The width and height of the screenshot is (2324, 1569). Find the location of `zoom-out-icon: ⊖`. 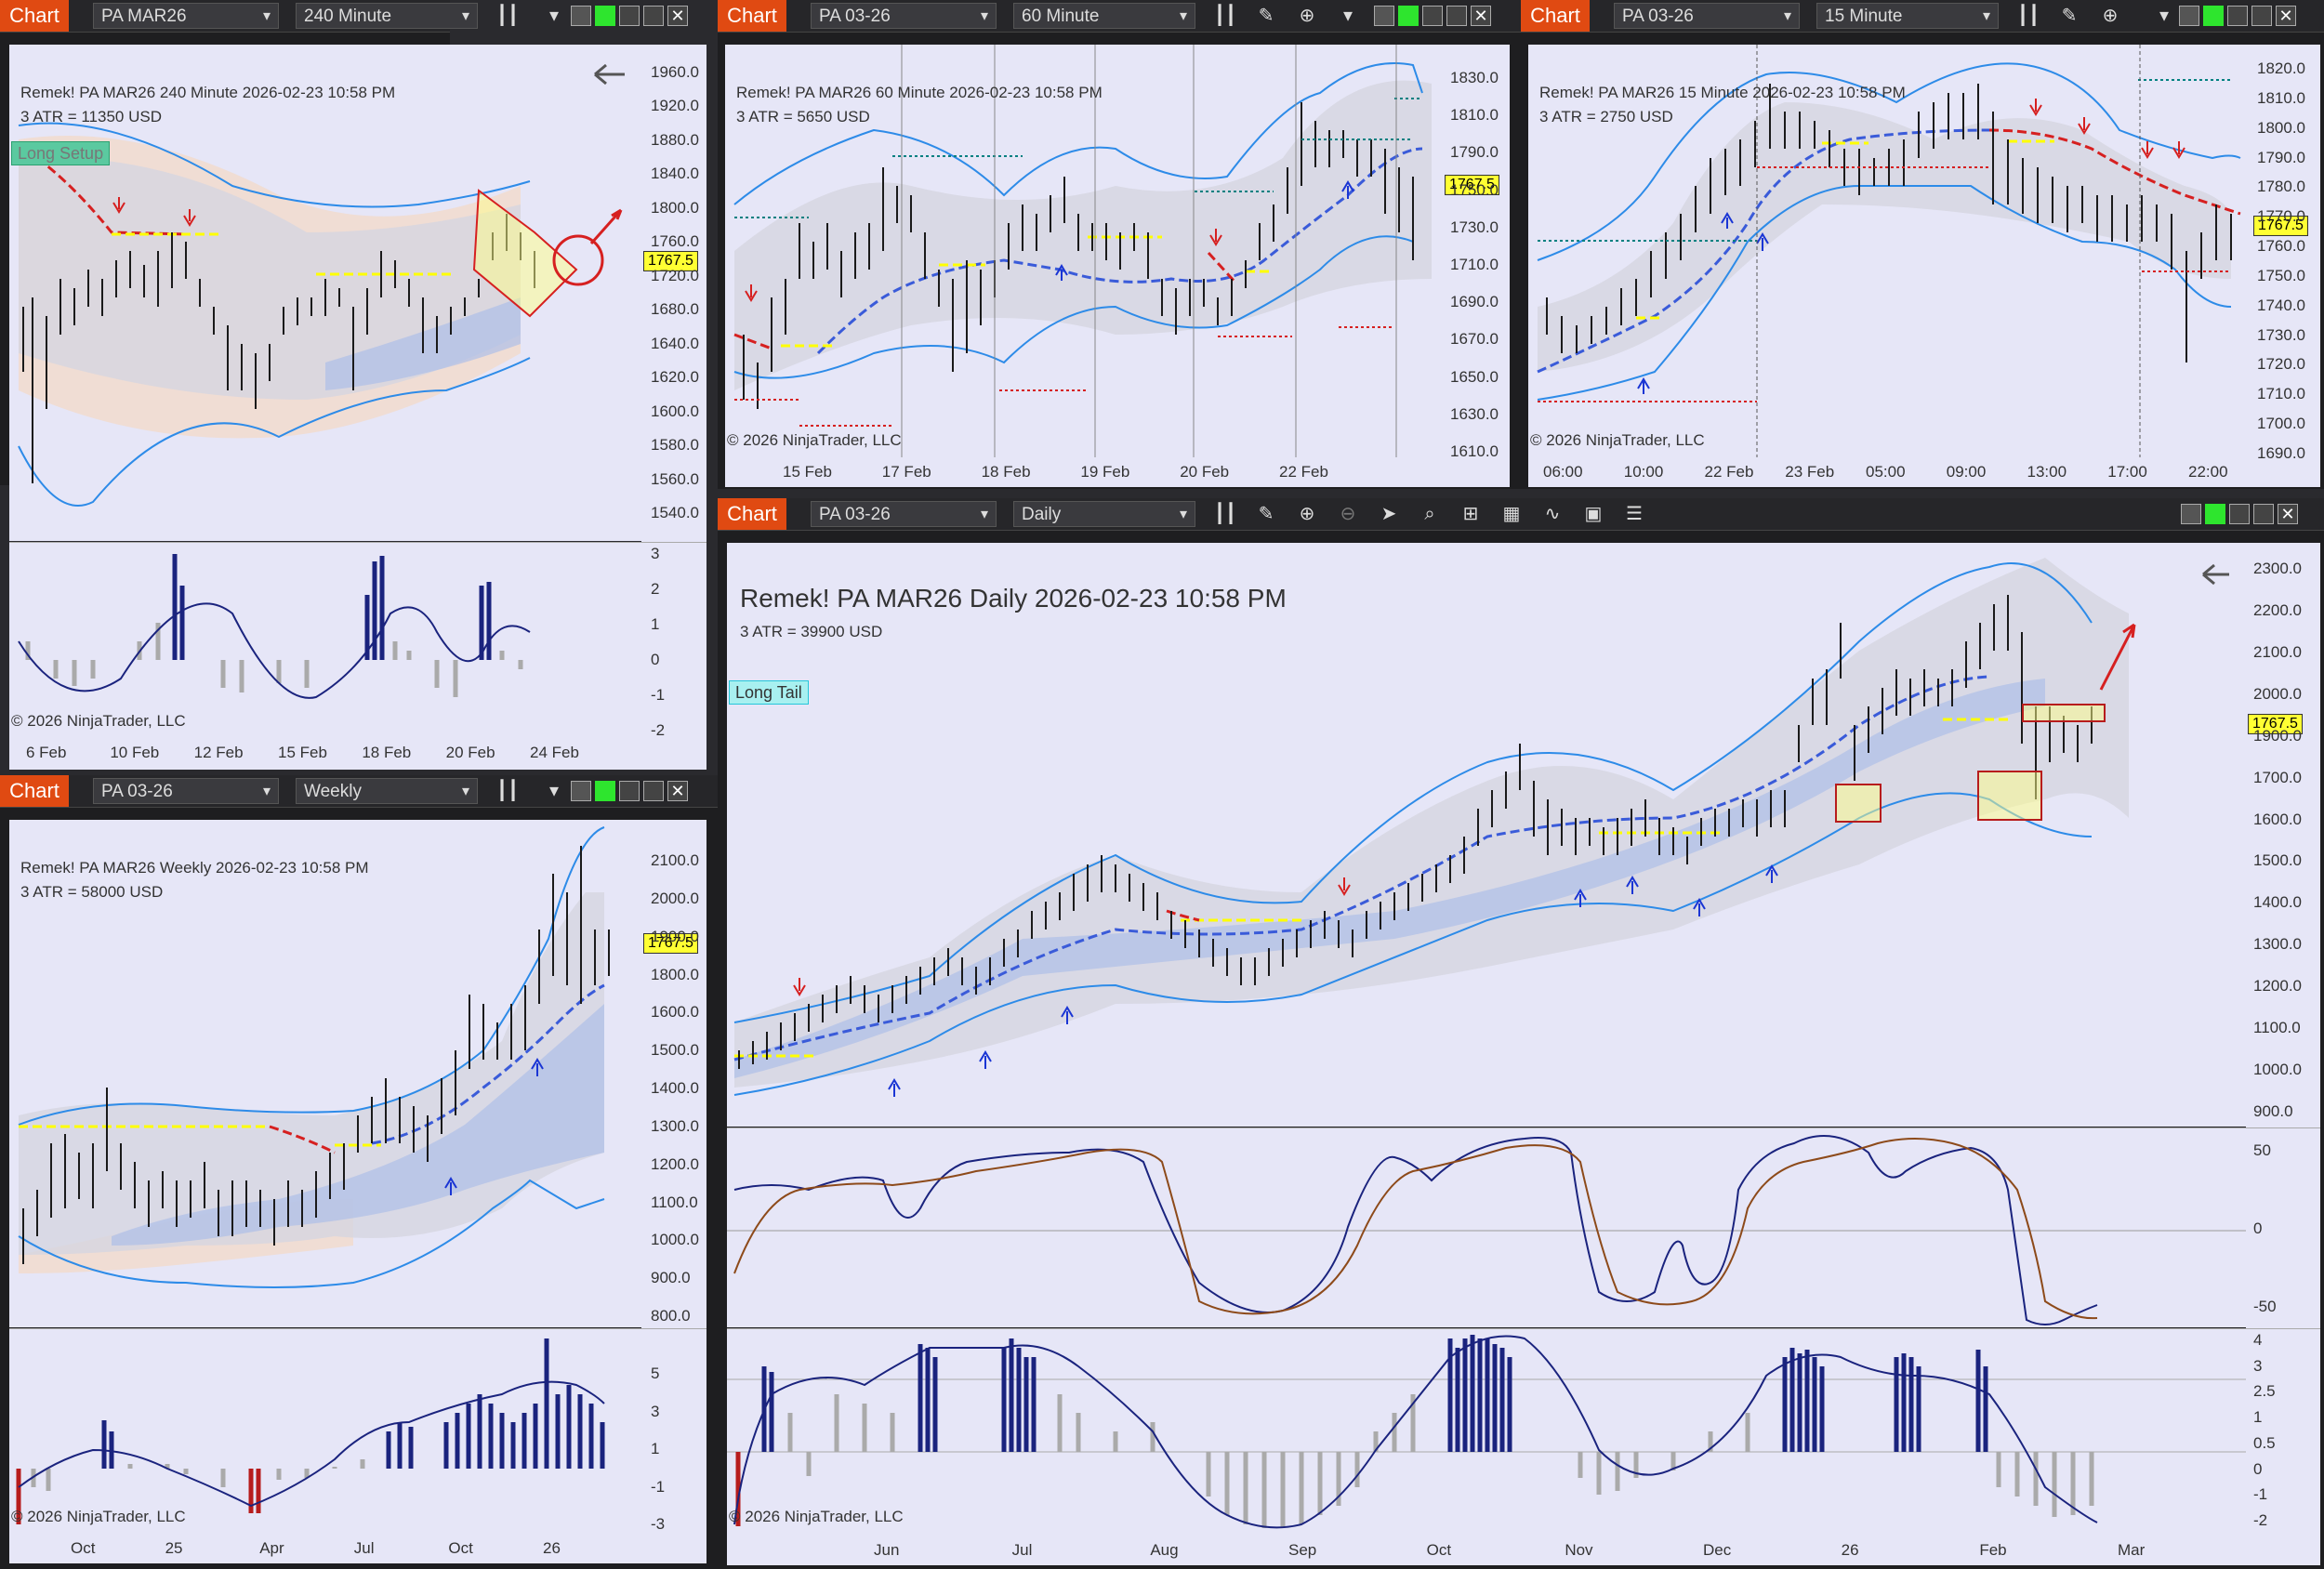

zoom-out-icon: ⊖ is located at coordinates (1348, 514).